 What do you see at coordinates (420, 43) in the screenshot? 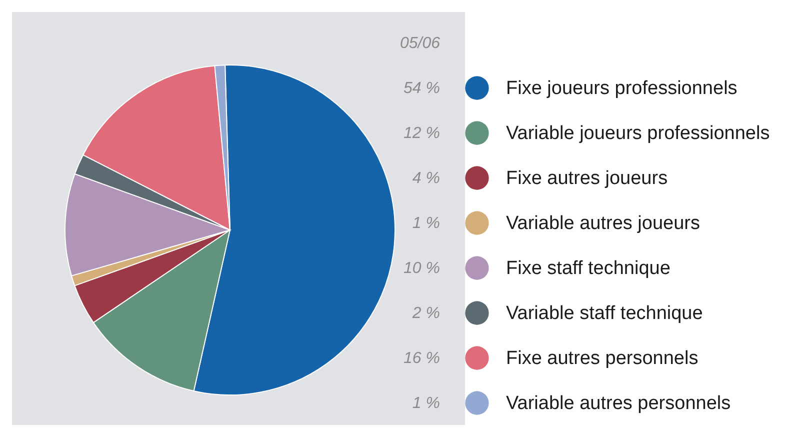
I see `legend-title: 05/06` at bounding box center [420, 43].